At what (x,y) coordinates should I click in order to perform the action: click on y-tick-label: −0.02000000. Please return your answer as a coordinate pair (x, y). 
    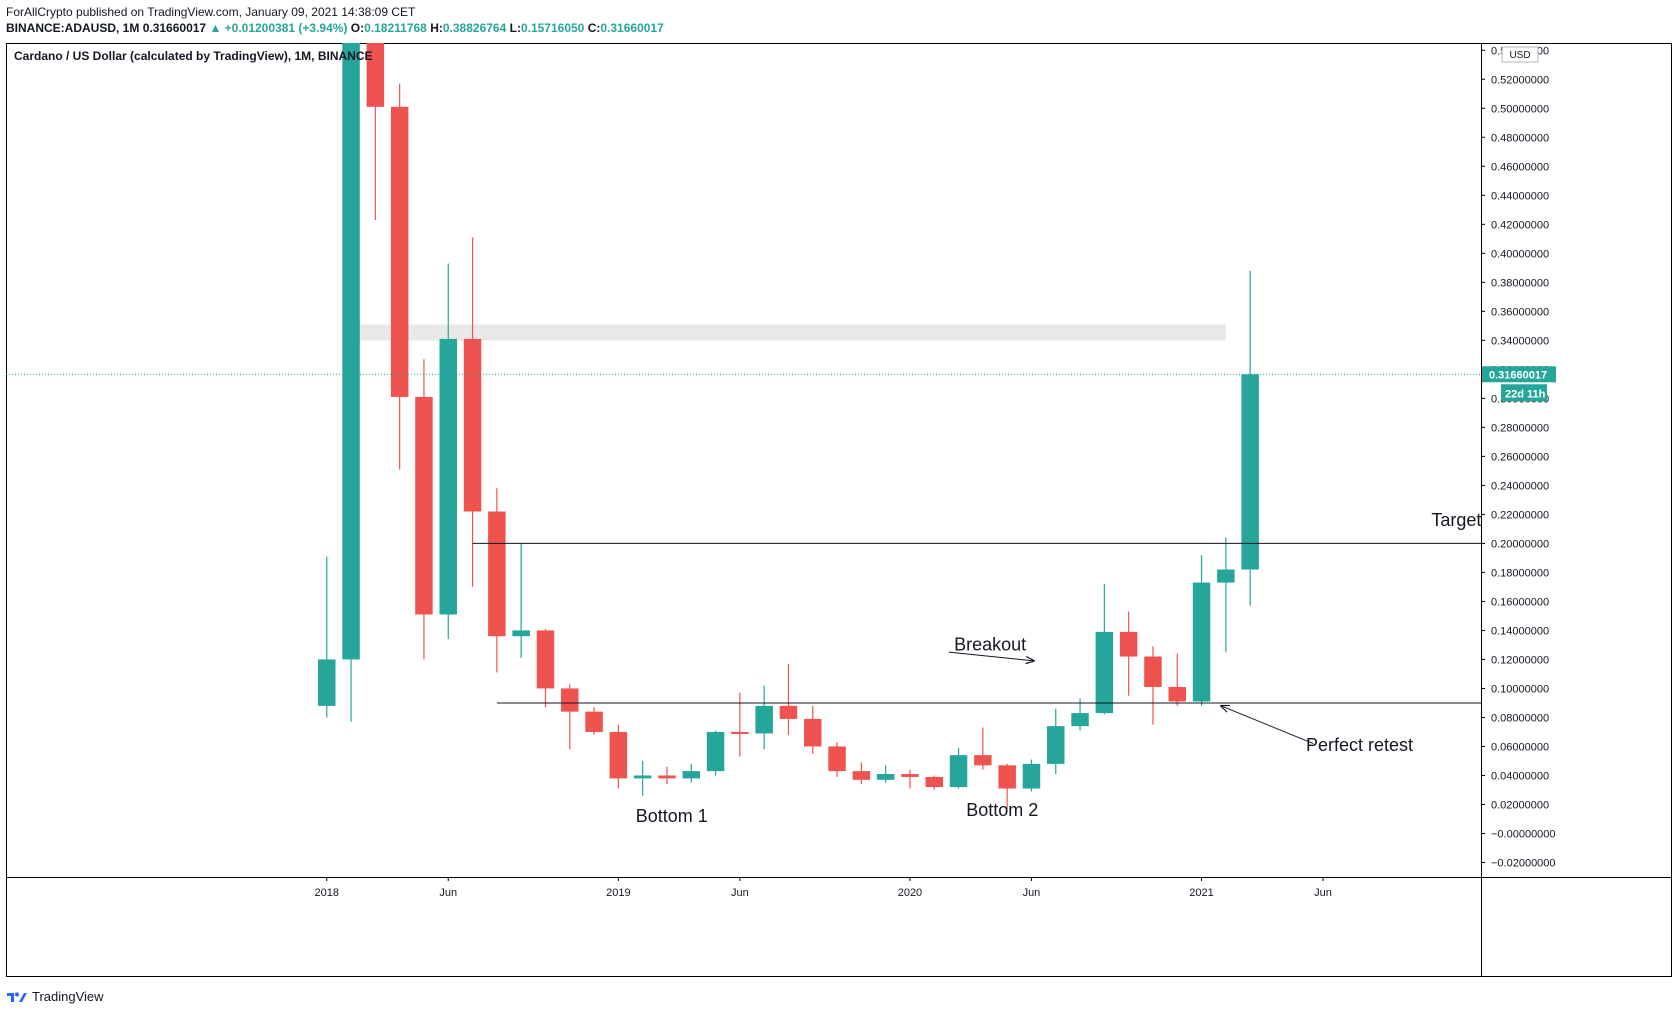
    Looking at the image, I should click on (1523, 863).